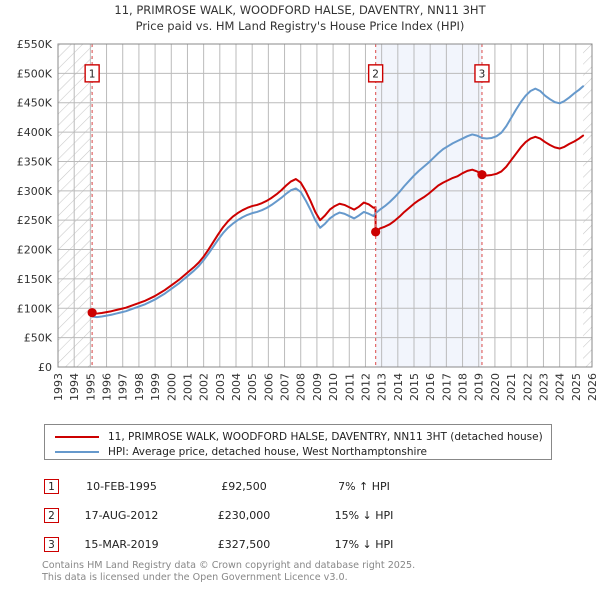  Describe the element at coordinates (317, 387) in the screenshot. I see `svg-text: 2009` at that location.